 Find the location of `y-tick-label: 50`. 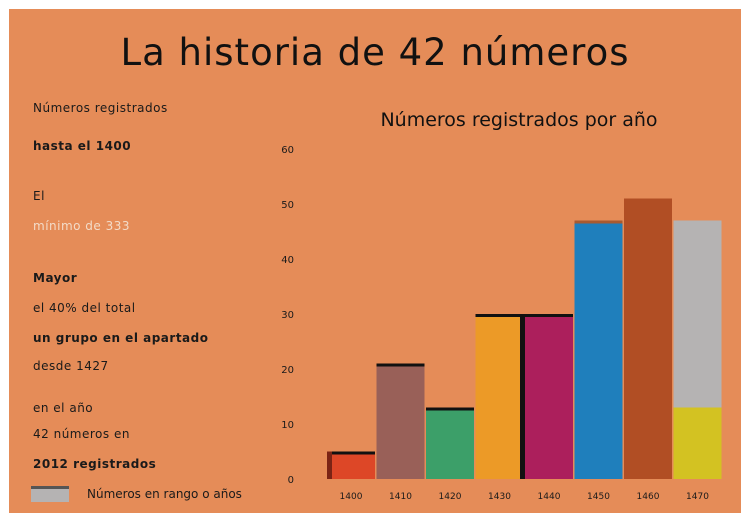

y-tick-label: 50 is located at coordinates (287, 205).